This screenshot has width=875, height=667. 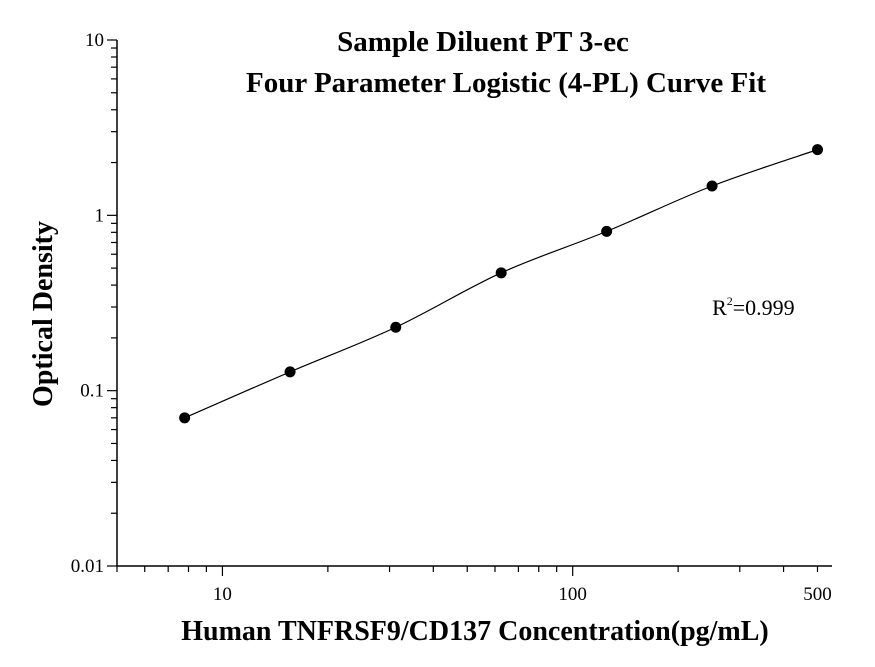 What do you see at coordinates (475, 631) in the screenshot?
I see `x-axis-title: Human TNFRSF9/CD137 Concentration(pg/mL)` at bounding box center [475, 631].